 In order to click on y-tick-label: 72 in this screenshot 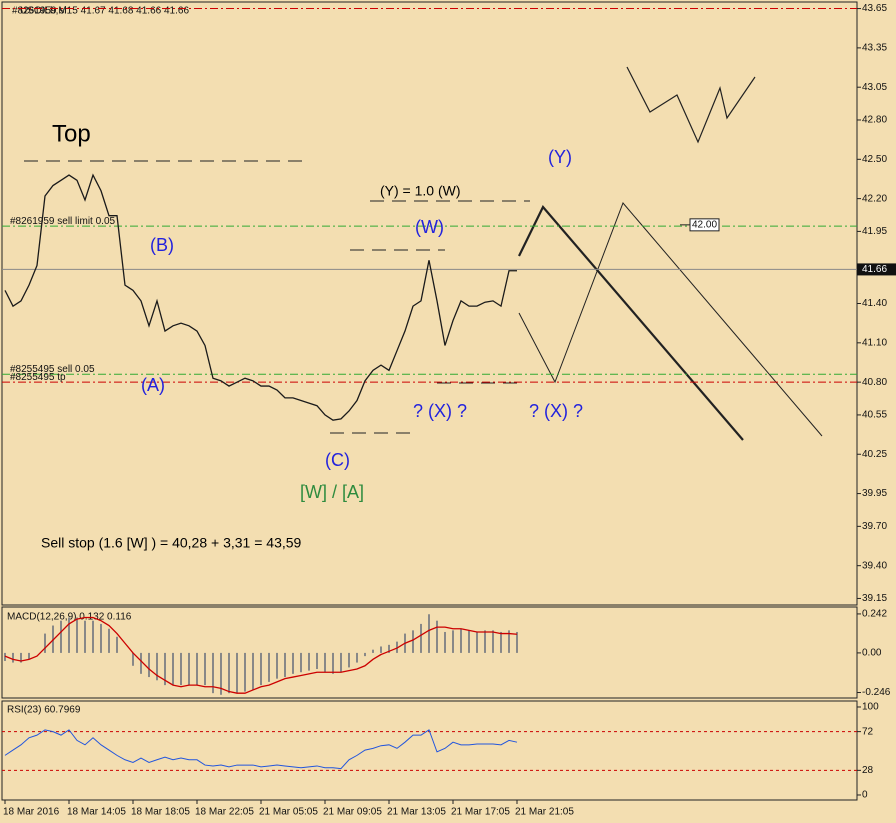, I will do `click(868, 731)`.